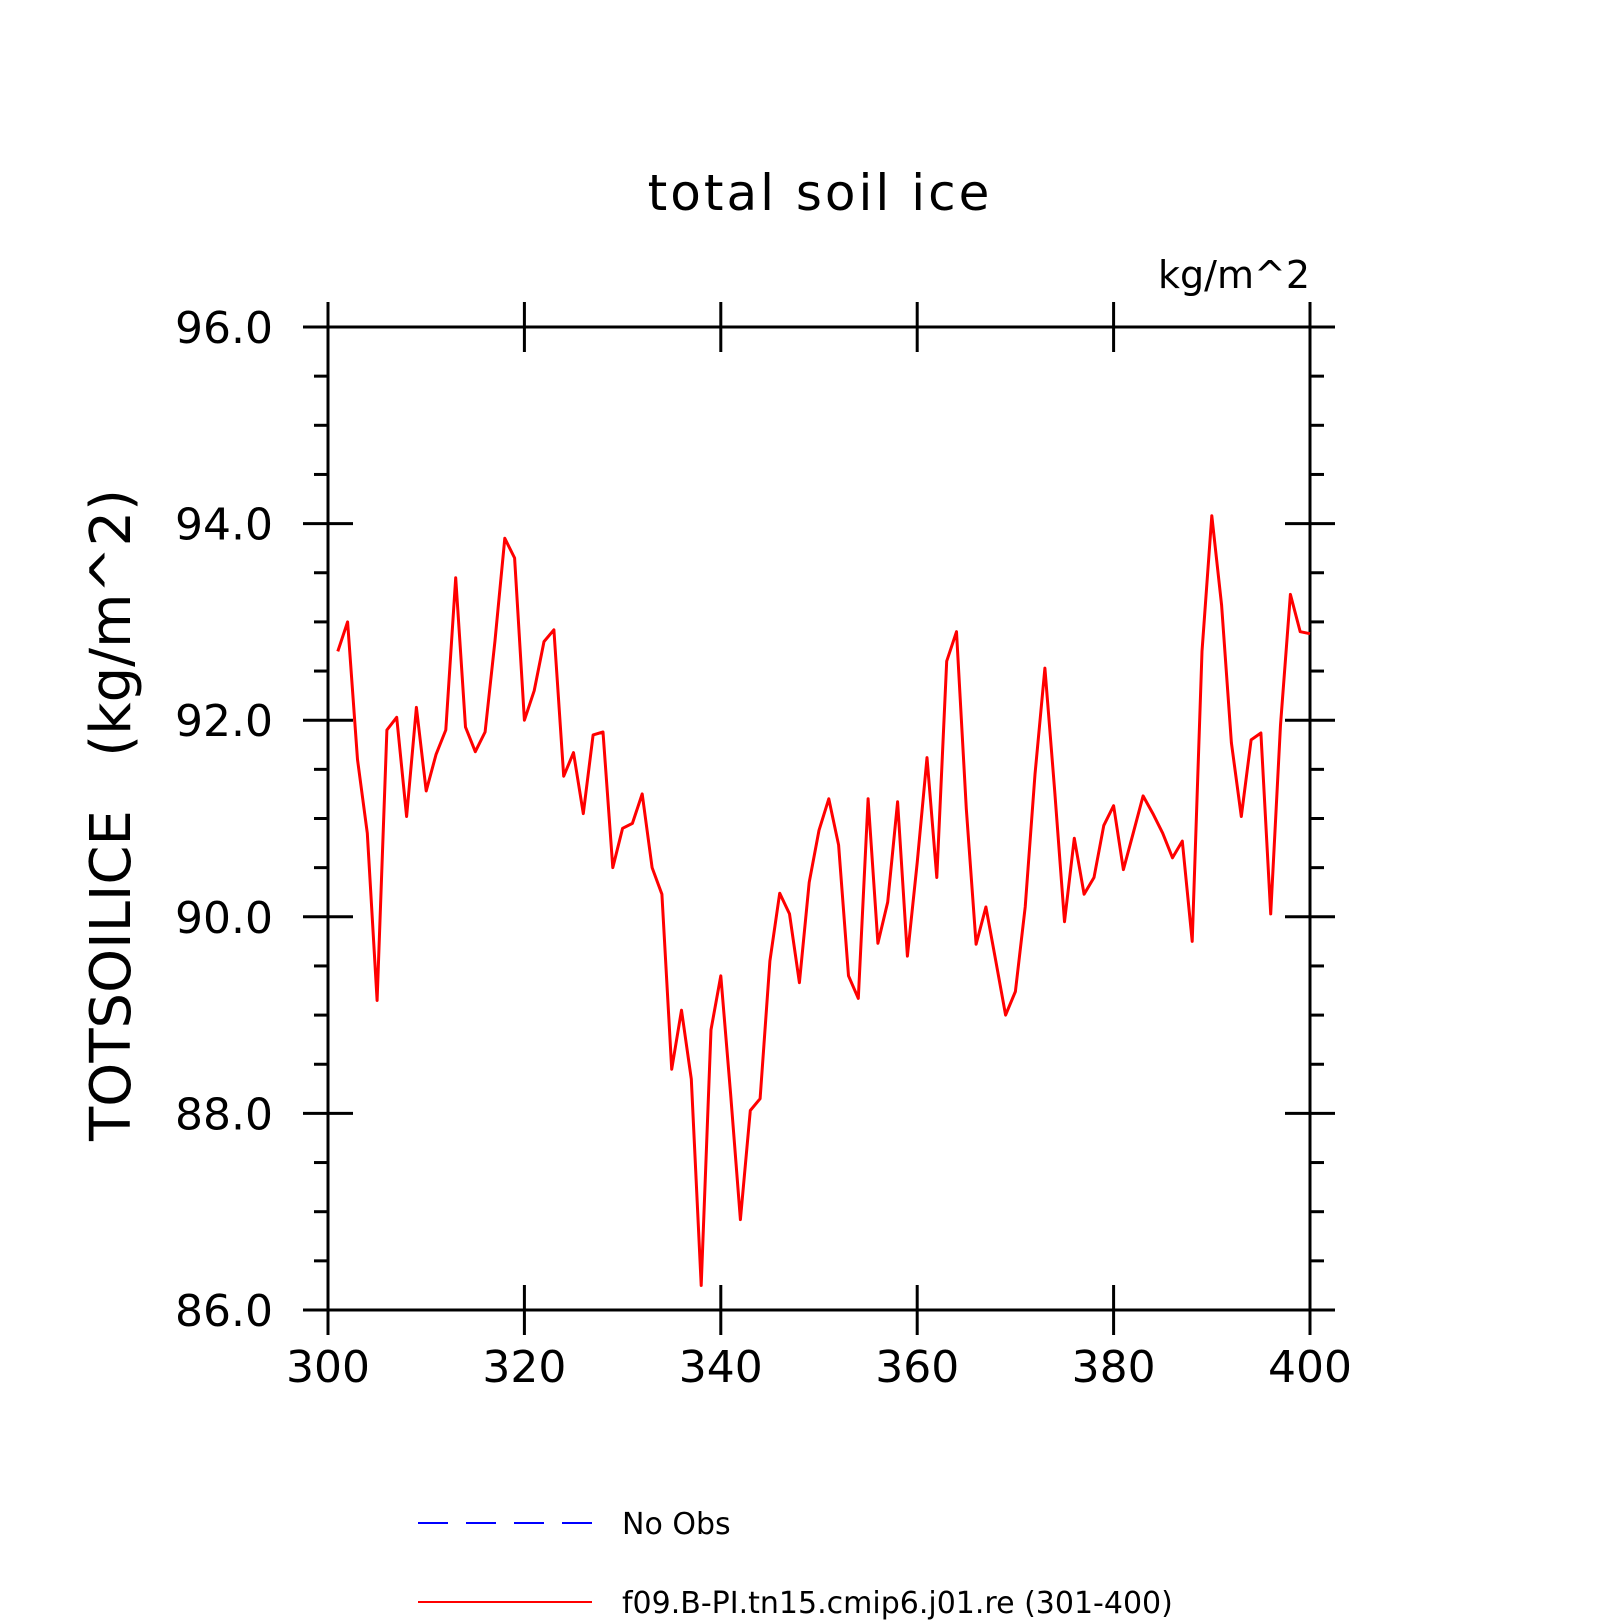 Image resolution: width=1620 pixels, height=1620 pixels. What do you see at coordinates (897, 1603) in the screenshot?
I see `legend-label-1: f09.B-PI.tn15.cmip6.j01.re (301-400)` at bounding box center [897, 1603].